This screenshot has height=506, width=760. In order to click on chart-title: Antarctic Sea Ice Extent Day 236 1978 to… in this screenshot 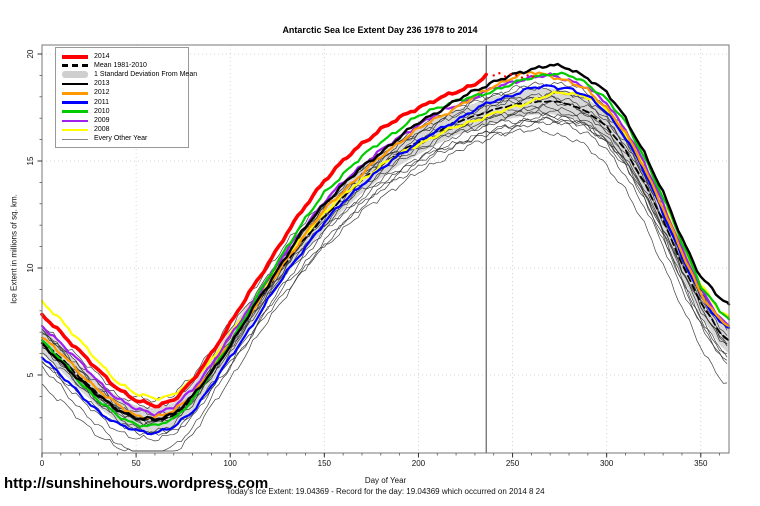, I will do `click(380, 30)`.